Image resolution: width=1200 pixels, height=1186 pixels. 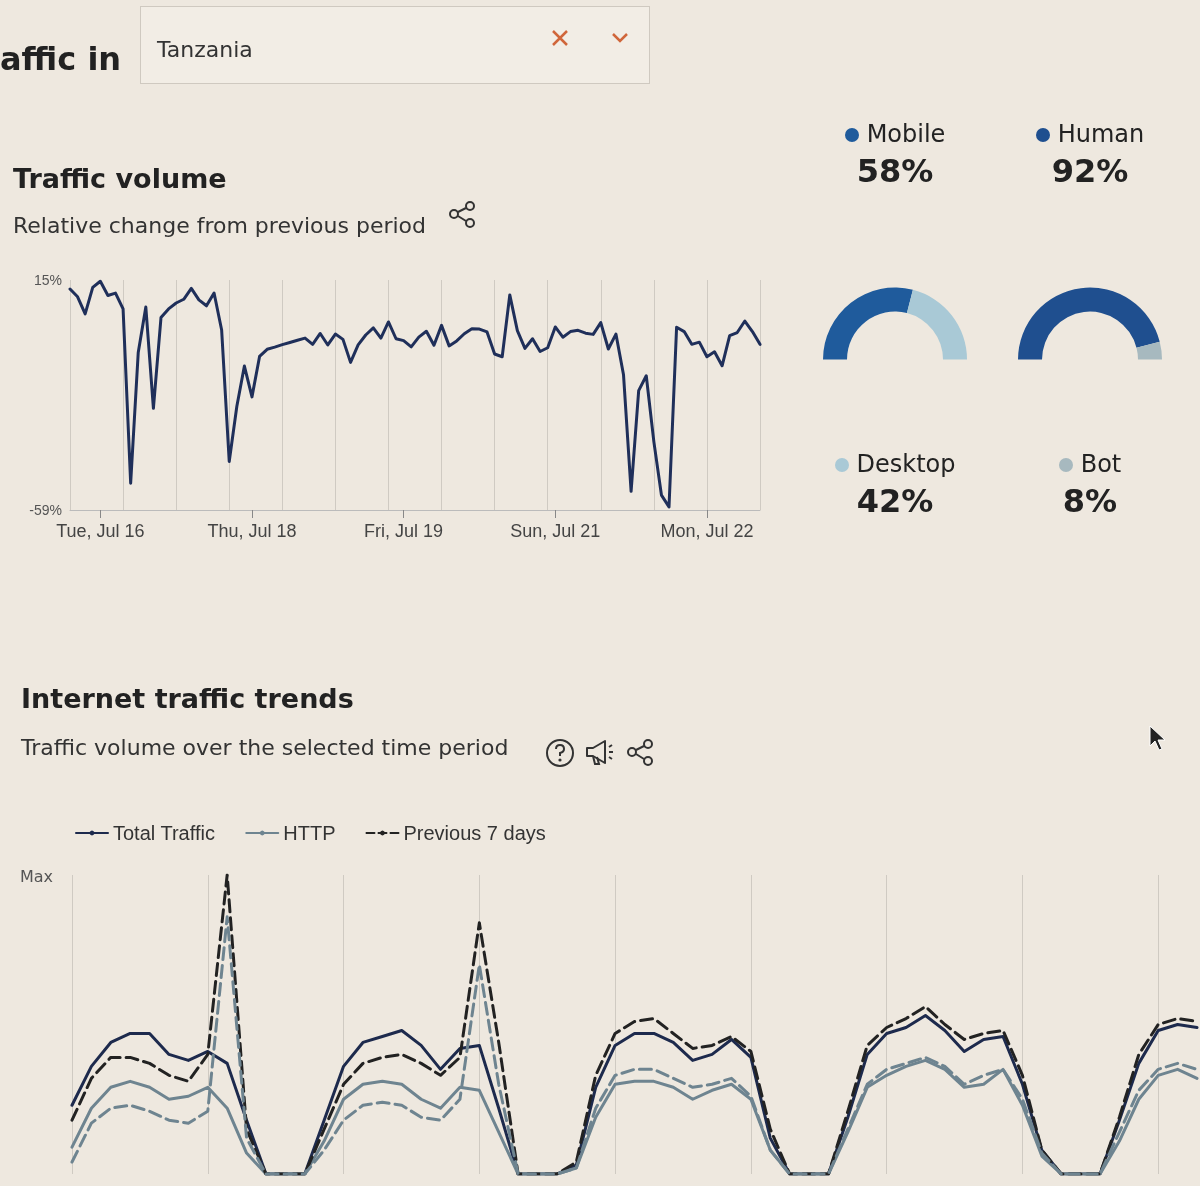 What do you see at coordinates (61, 59) in the screenshot?
I see `text: affic in` at bounding box center [61, 59].